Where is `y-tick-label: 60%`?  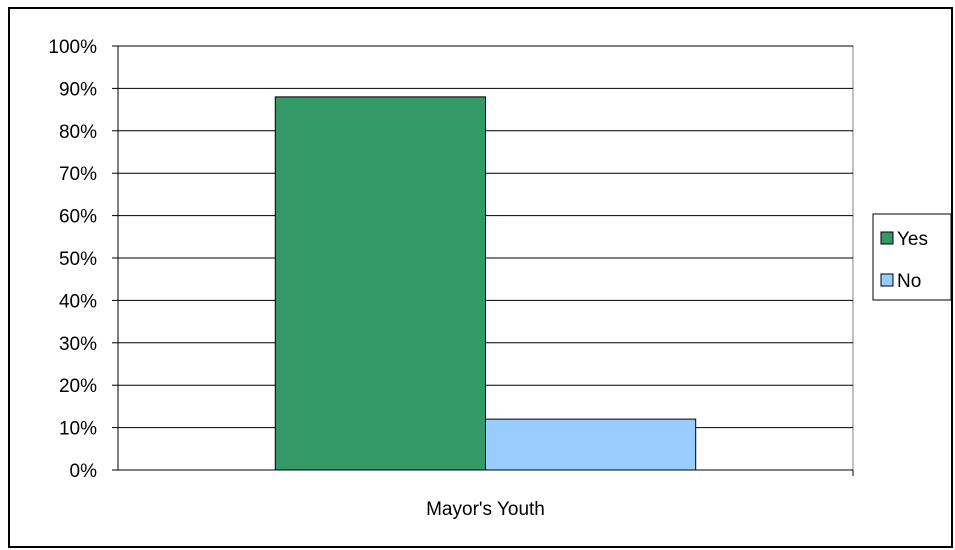
y-tick-label: 60% is located at coordinates (78, 217).